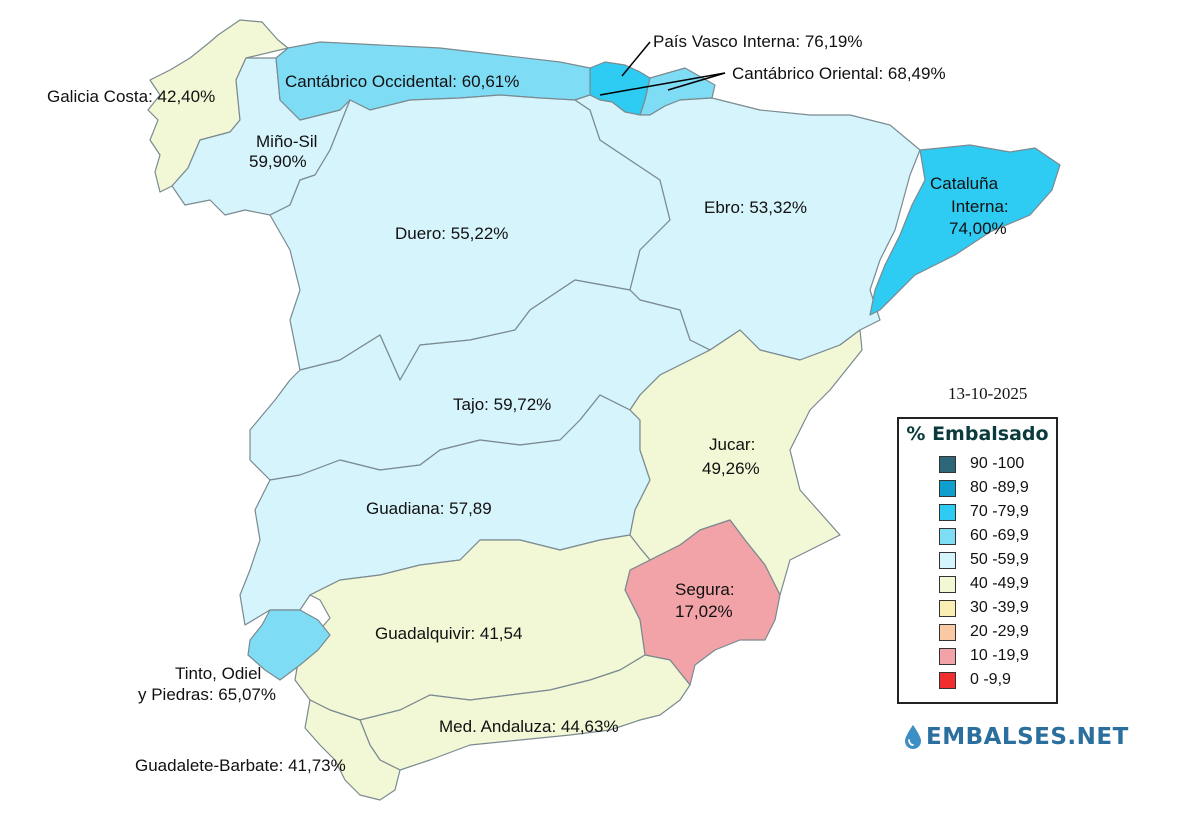  Describe the element at coordinates (964, 183) in the screenshot. I see `label-cataluna-line1: Cataluña` at that location.